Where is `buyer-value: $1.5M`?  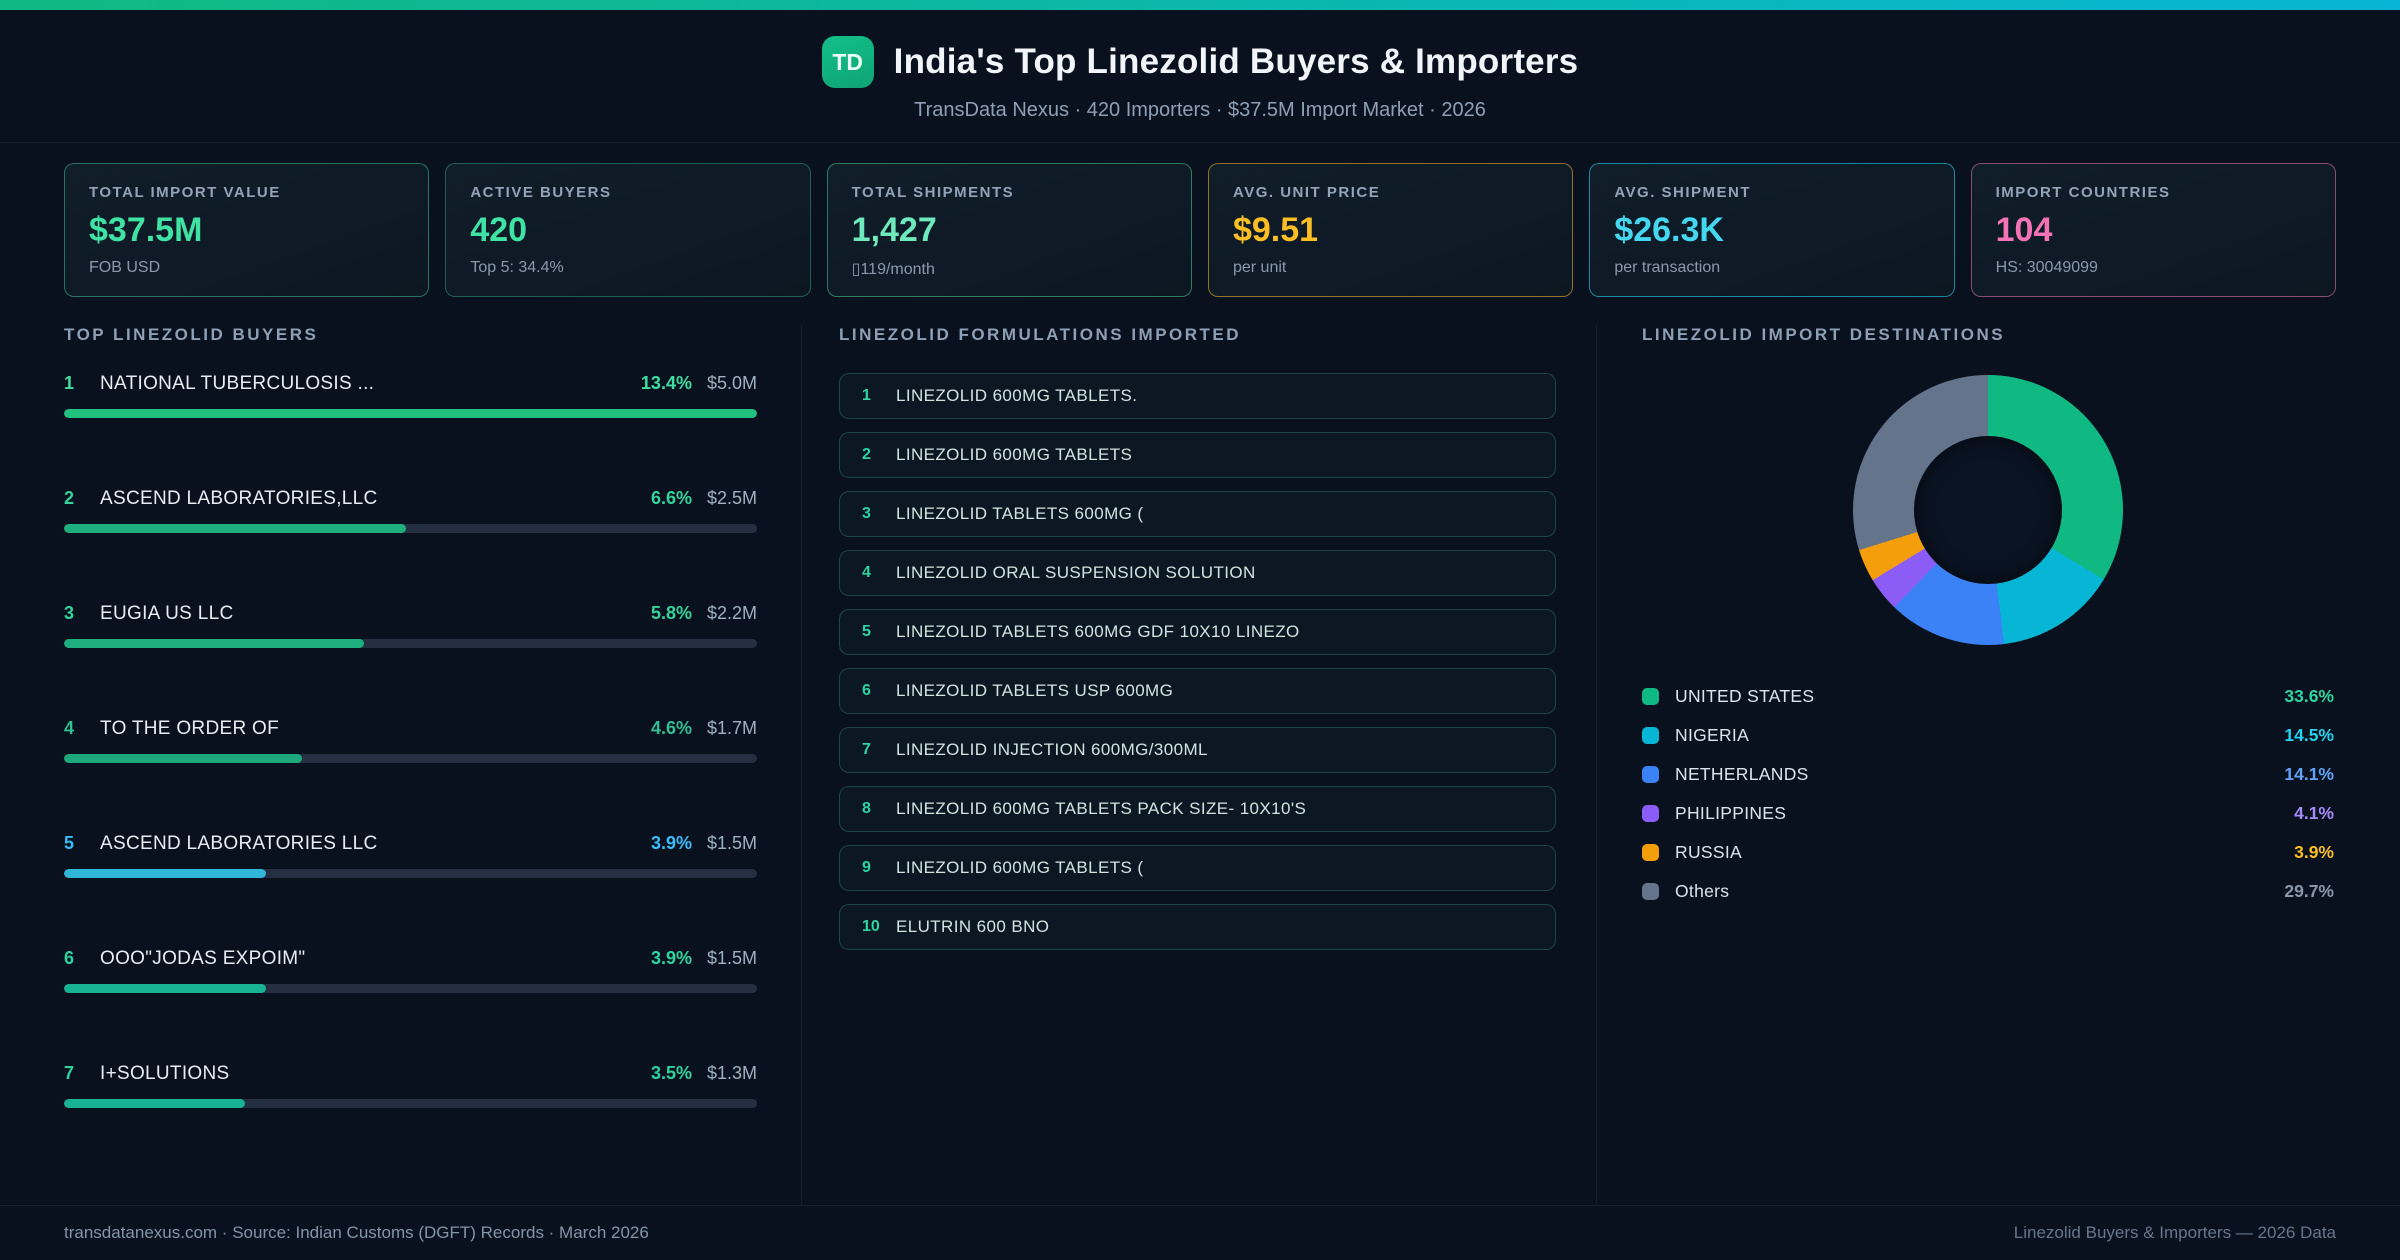
buyer-value: $1.5M is located at coordinates (731, 843).